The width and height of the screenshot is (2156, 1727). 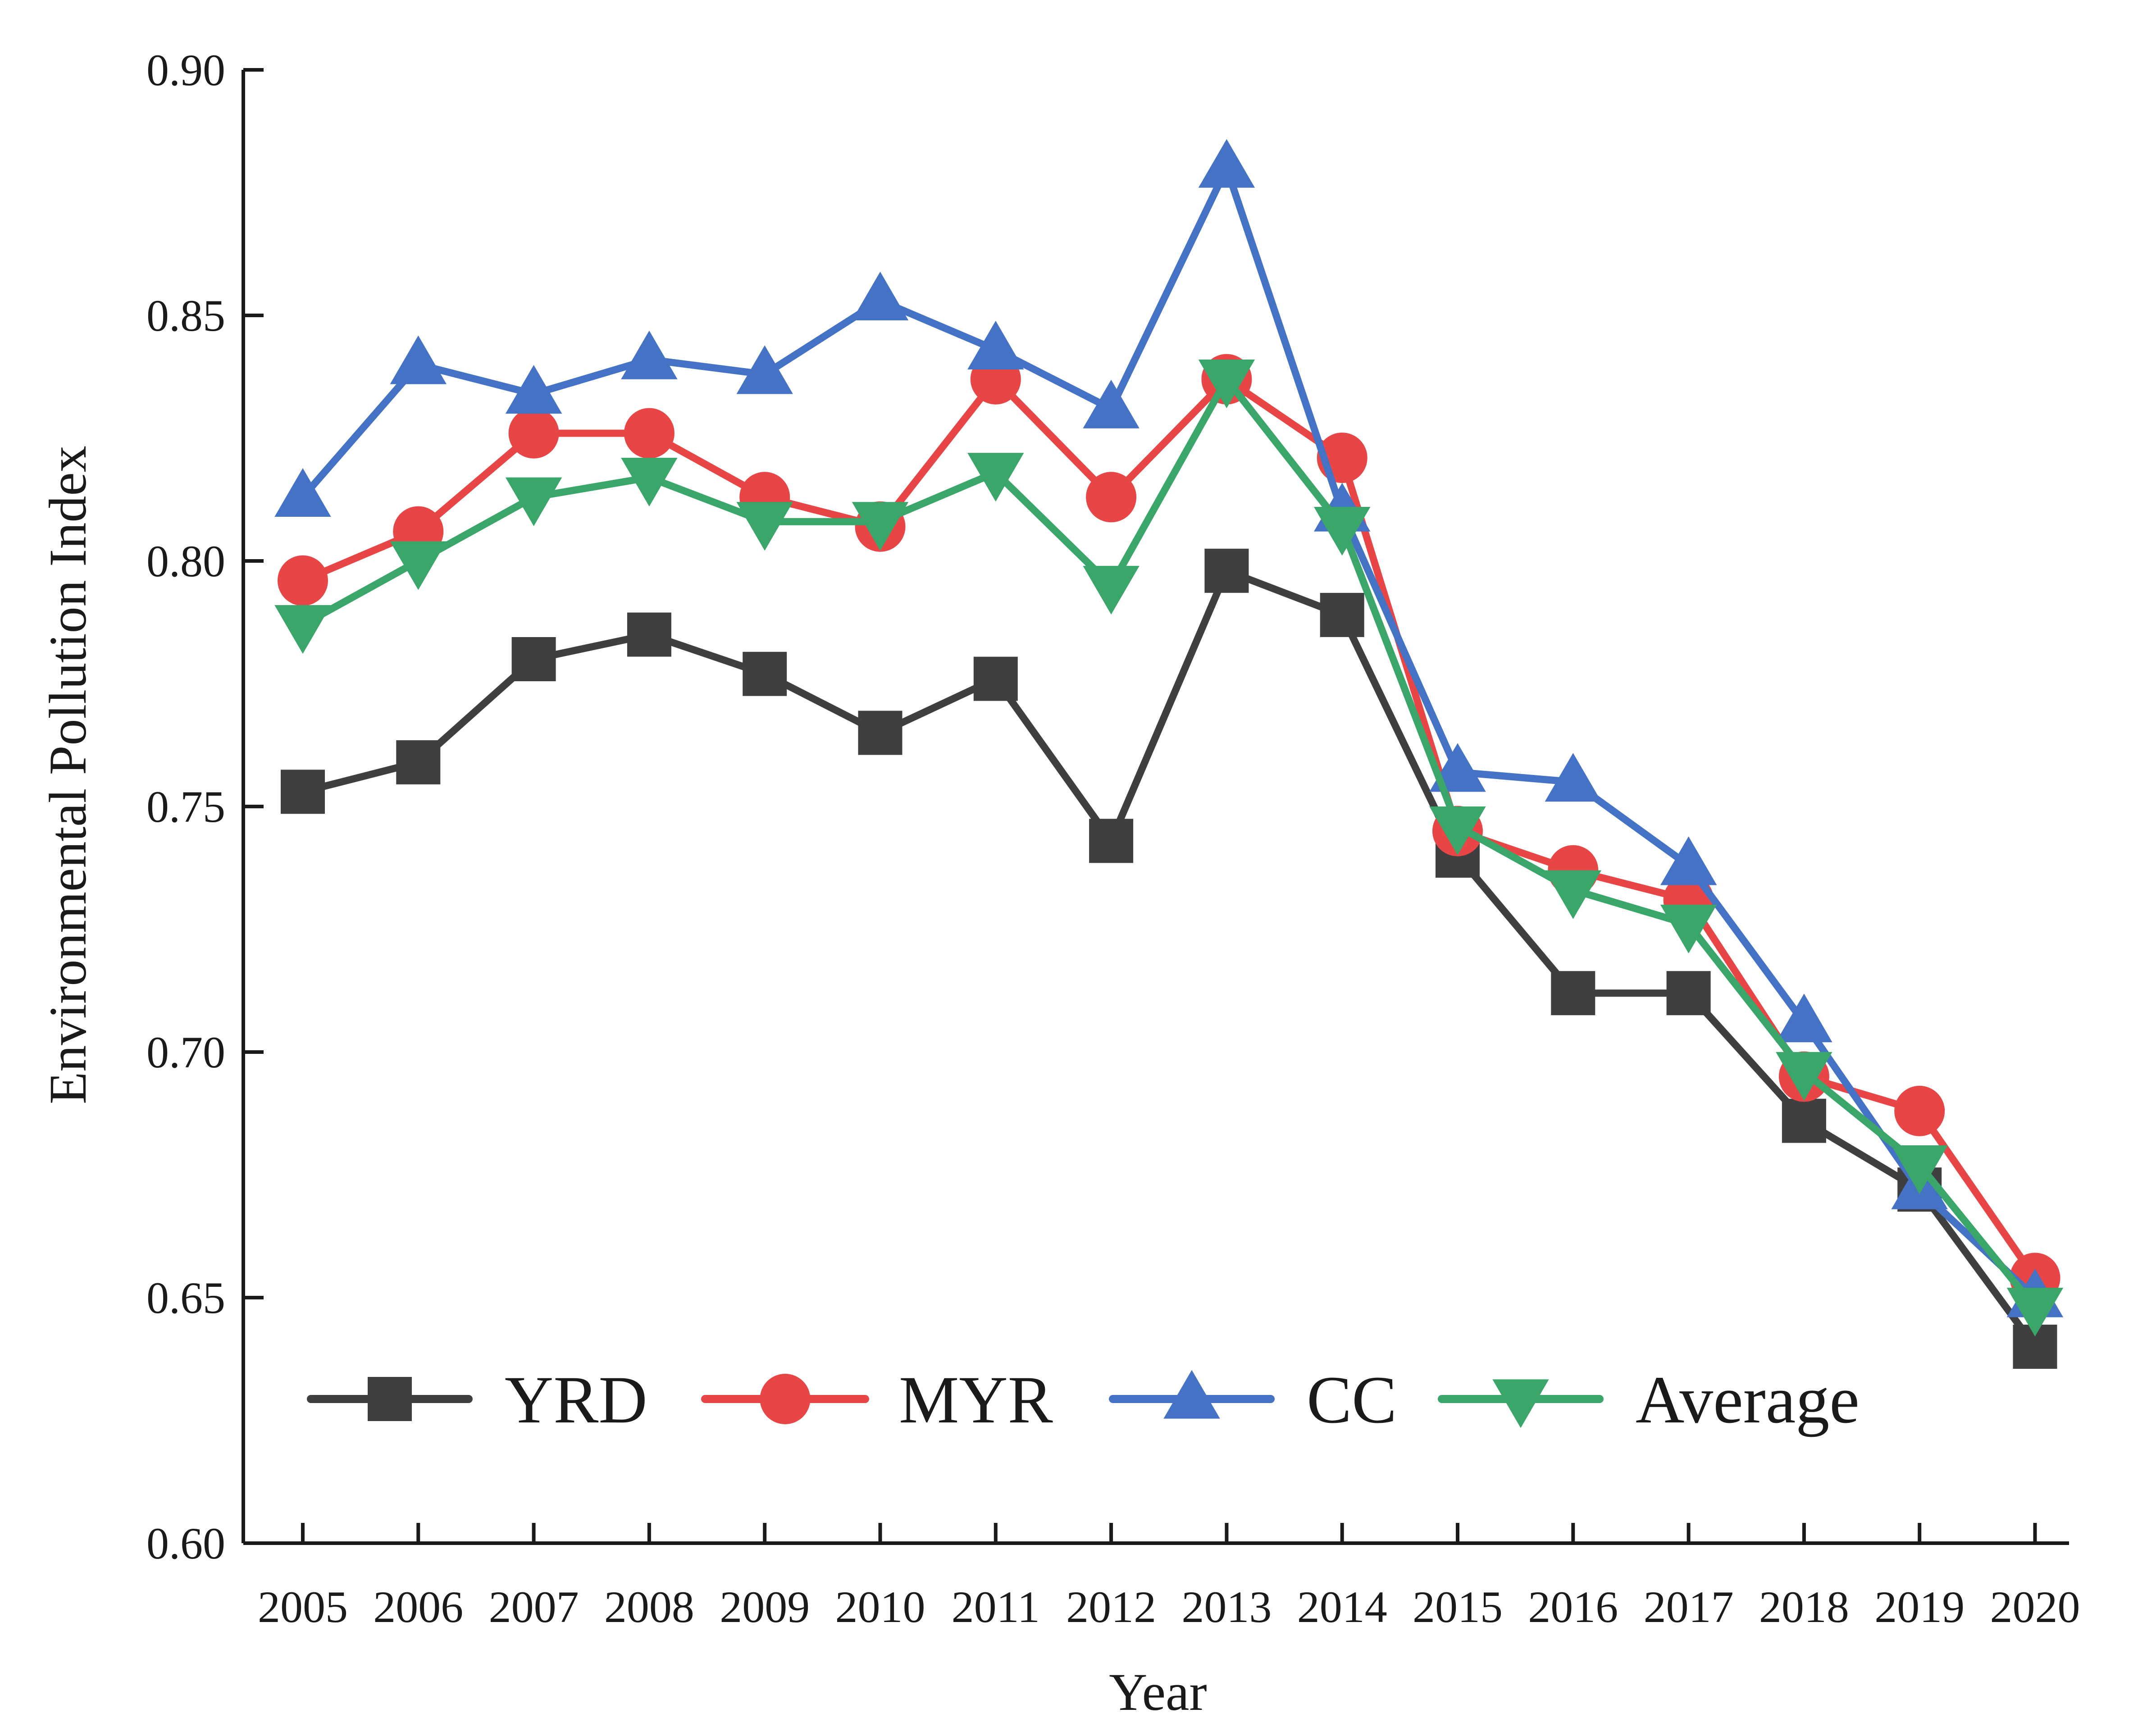 What do you see at coordinates (1226, 1607) in the screenshot?
I see `x-tick-label: 2013` at bounding box center [1226, 1607].